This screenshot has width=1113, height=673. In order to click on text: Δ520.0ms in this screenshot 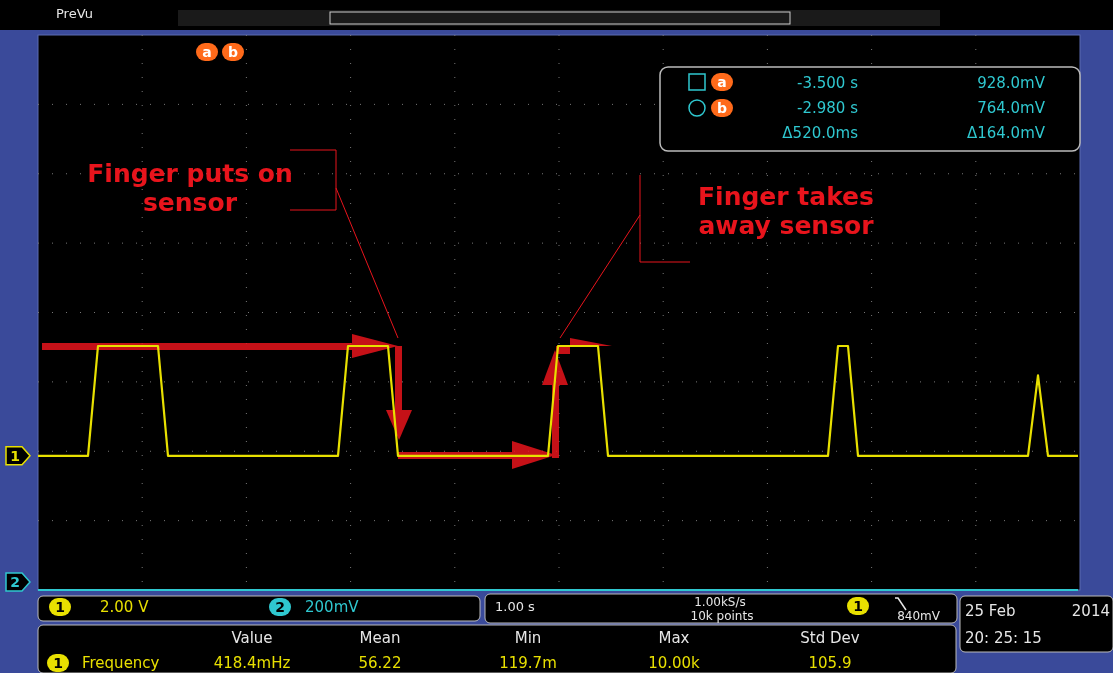, I will do `click(820, 133)`.